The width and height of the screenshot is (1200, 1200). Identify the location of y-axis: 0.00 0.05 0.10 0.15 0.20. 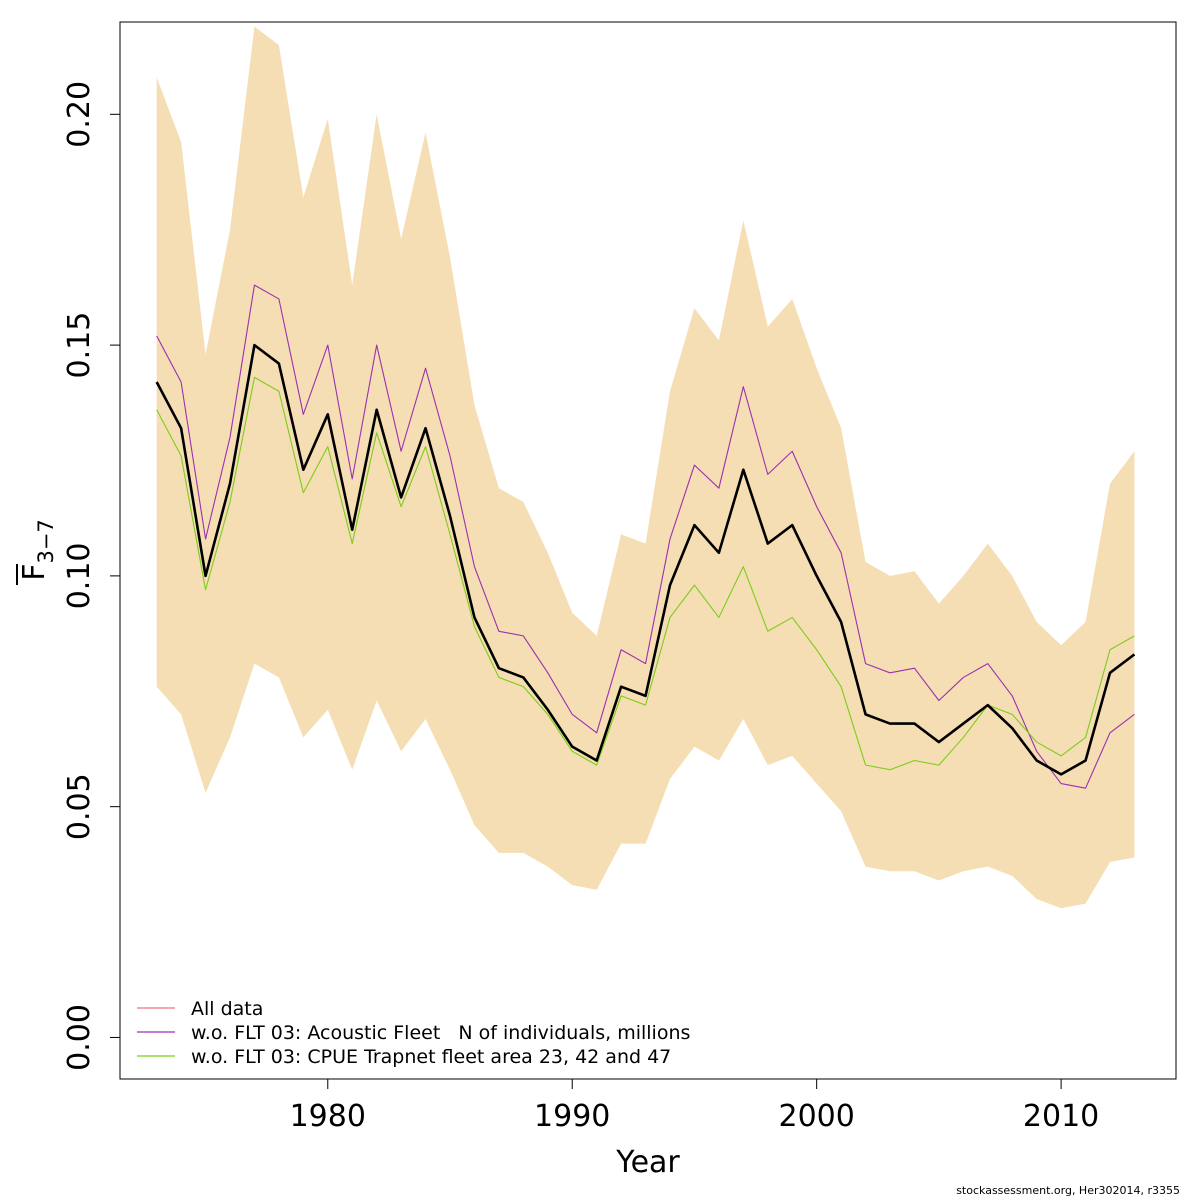
(91, 576).